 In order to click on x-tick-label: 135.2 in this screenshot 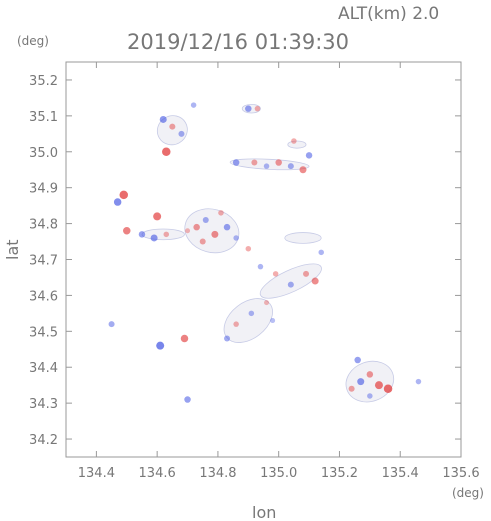, I will do `click(339, 473)`.